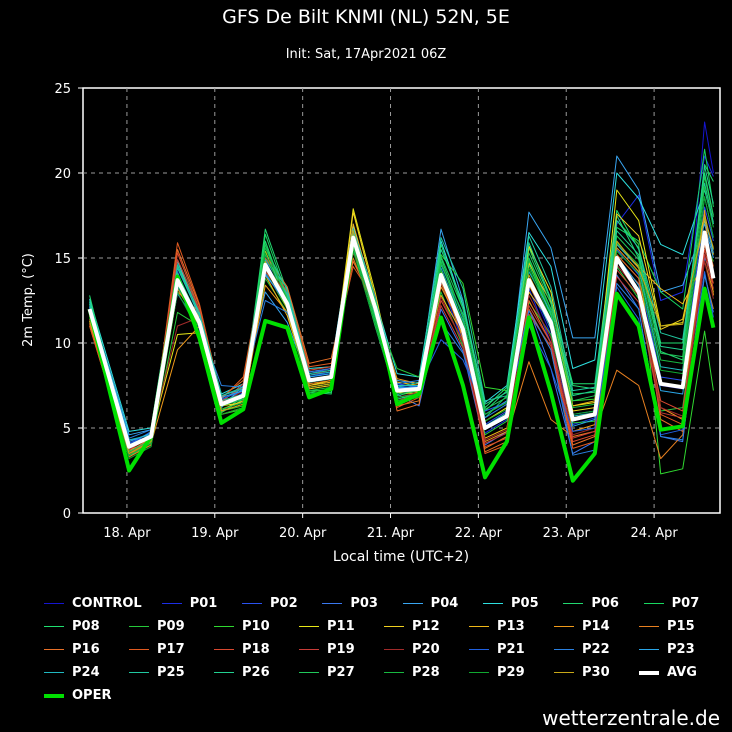  I want to click on y-tick-label: 20, so click(62, 174).